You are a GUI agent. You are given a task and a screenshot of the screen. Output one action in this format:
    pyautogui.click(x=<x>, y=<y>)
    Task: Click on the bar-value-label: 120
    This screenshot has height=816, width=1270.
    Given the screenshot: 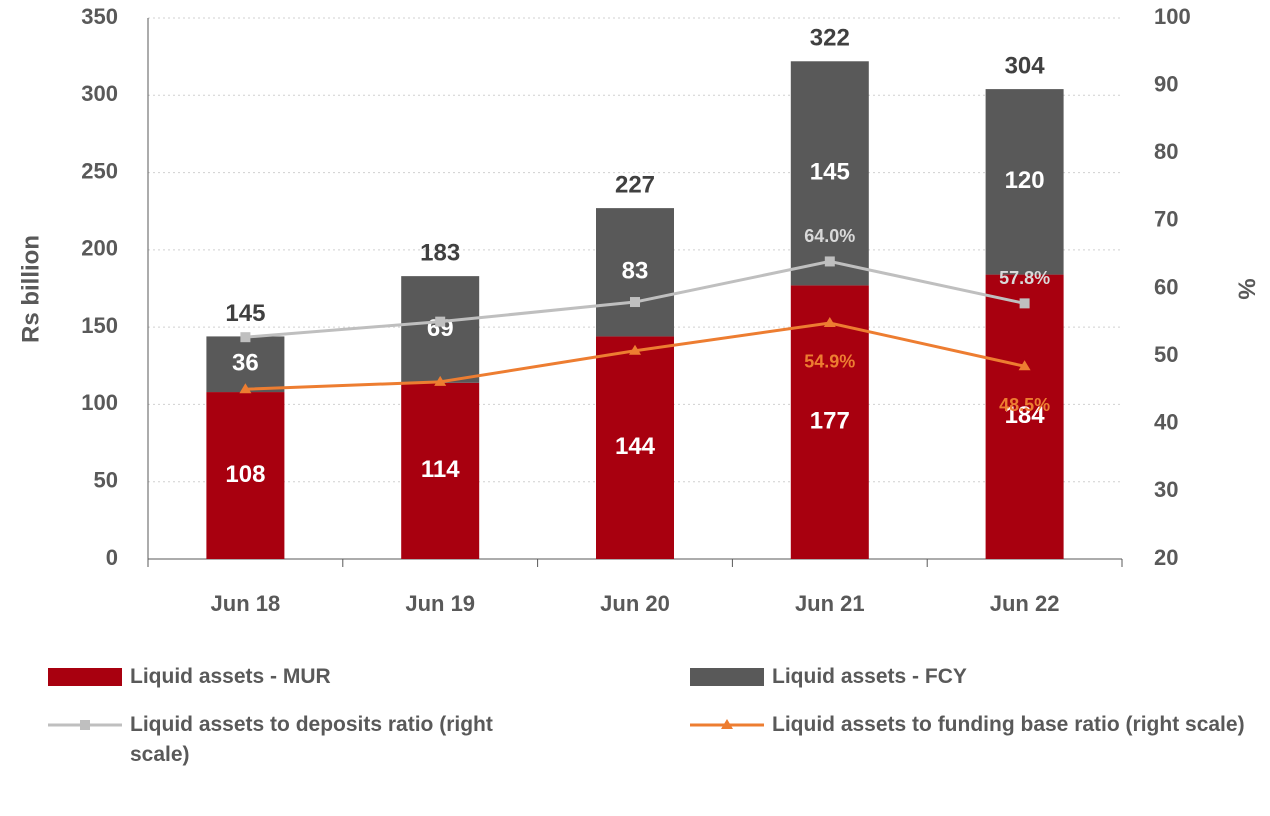 What is the action you would take?
    pyautogui.click(x=1025, y=180)
    